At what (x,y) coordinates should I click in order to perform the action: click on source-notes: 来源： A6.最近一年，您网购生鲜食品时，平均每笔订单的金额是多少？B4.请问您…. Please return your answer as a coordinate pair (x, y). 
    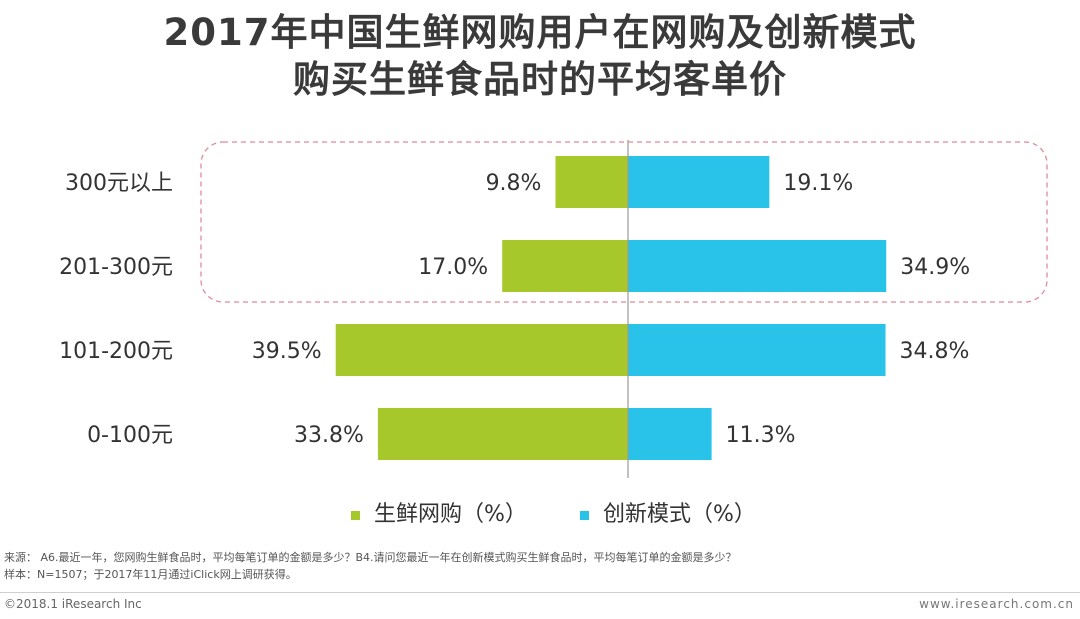
    Looking at the image, I should click on (370, 566).